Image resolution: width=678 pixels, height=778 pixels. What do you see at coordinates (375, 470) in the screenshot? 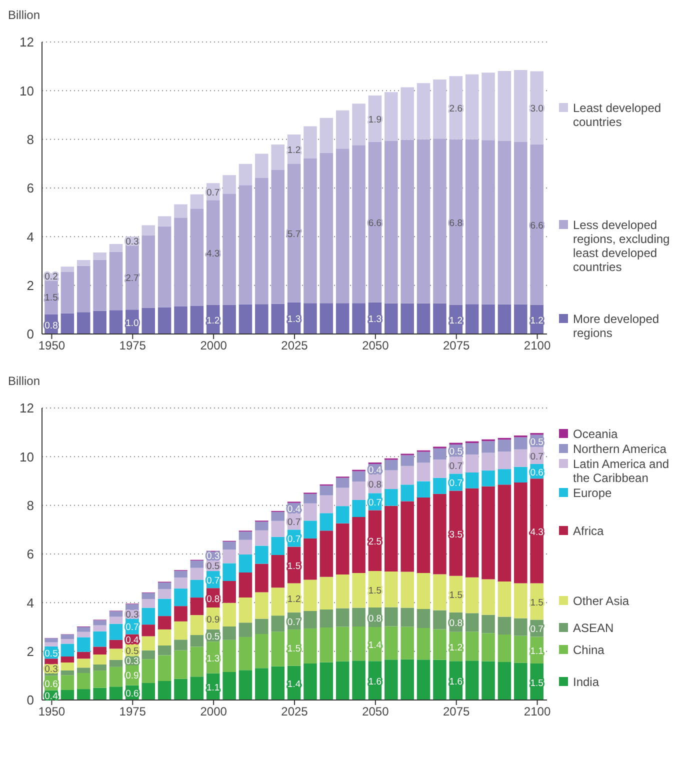
I see `data-label: 0.4` at bounding box center [375, 470].